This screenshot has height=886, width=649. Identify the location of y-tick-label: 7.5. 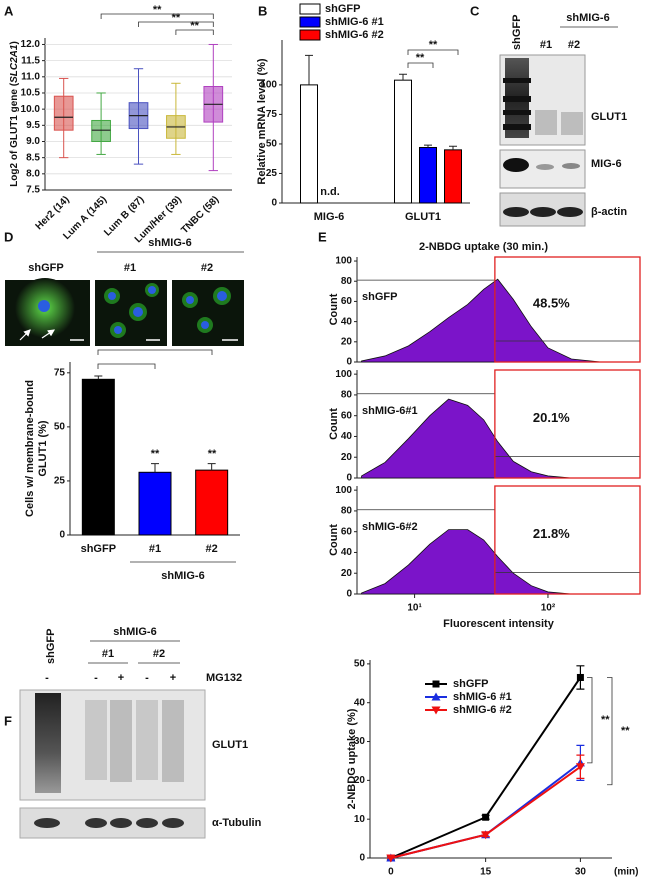
(33, 190).